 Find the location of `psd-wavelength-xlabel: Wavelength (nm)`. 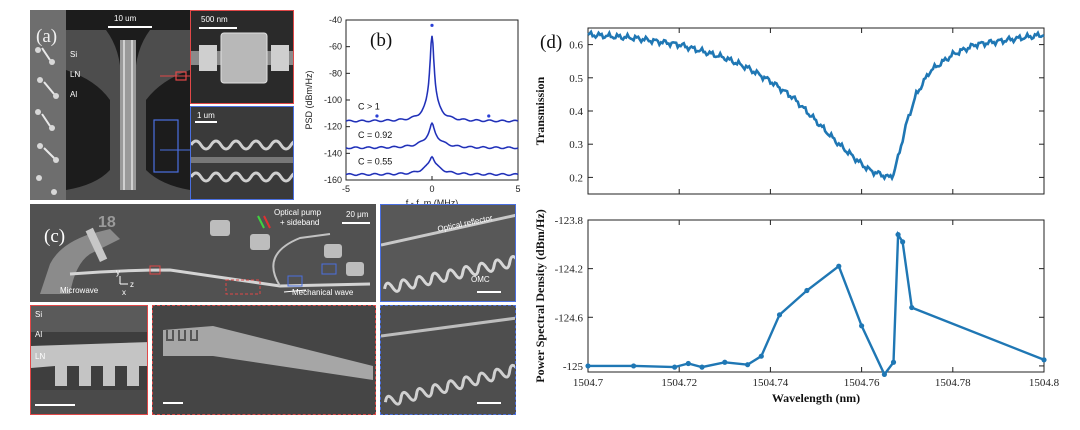

psd-wavelength-xlabel: Wavelength (nm) is located at coordinates (816, 398).